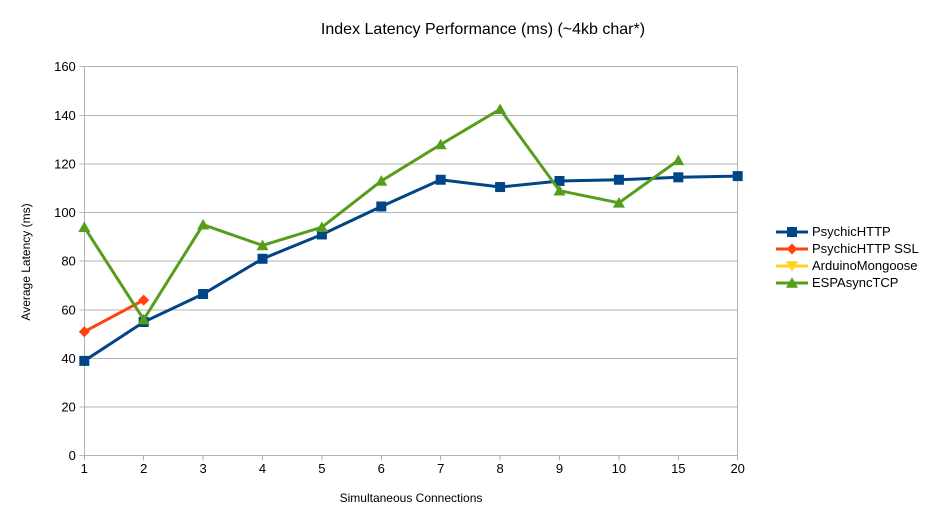  Describe the element at coordinates (440, 468) in the screenshot. I see `x-tick-label: 7` at that location.